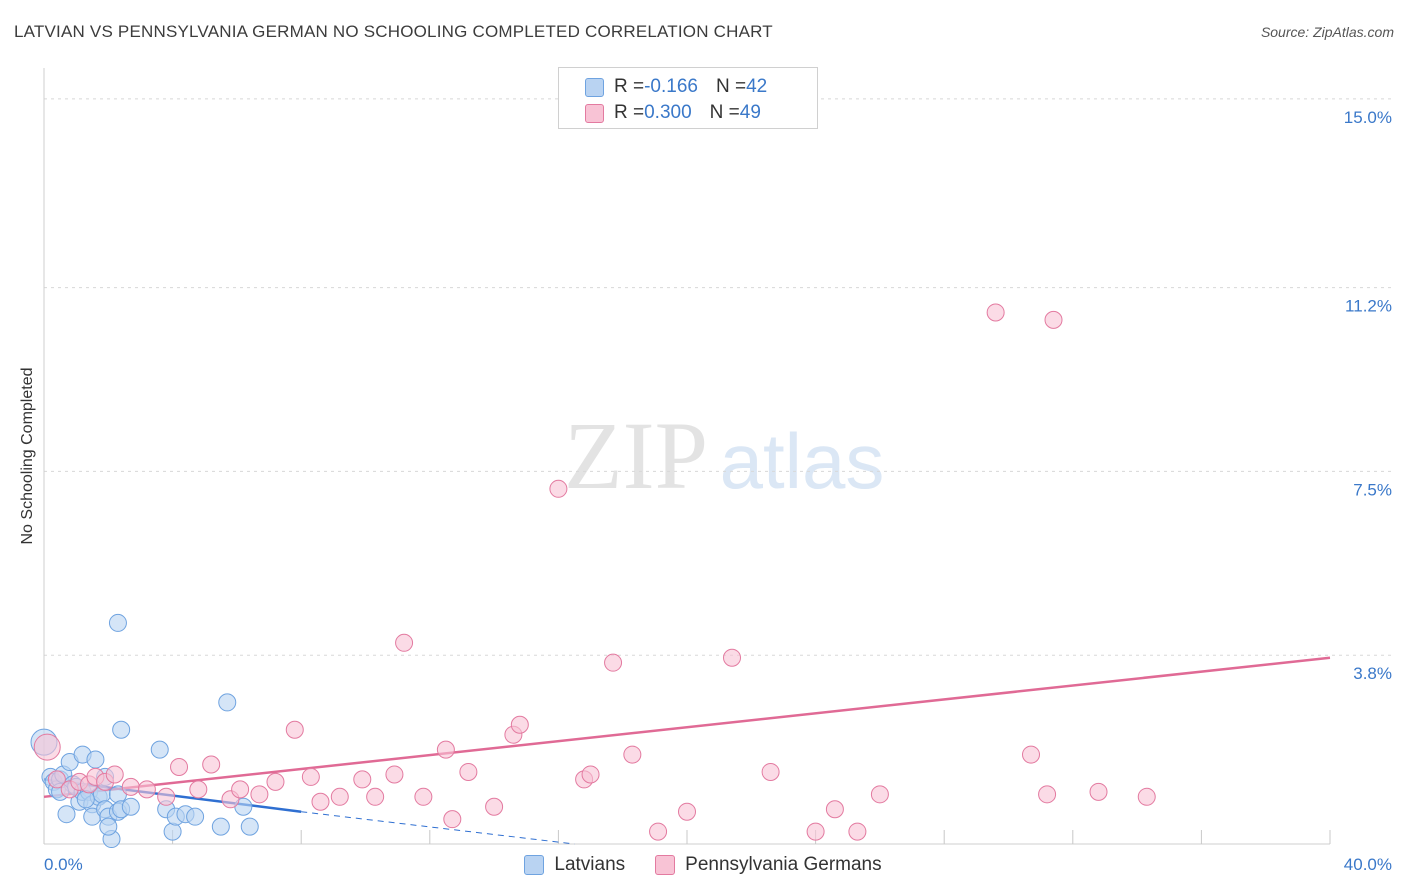 Image resolution: width=1406 pixels, height=892 pixels. What do you see at coordinates (665, 865) in the screenshot?
I see `pennsylvania-germans-legend-swatch` at bounding box center [665, 865].